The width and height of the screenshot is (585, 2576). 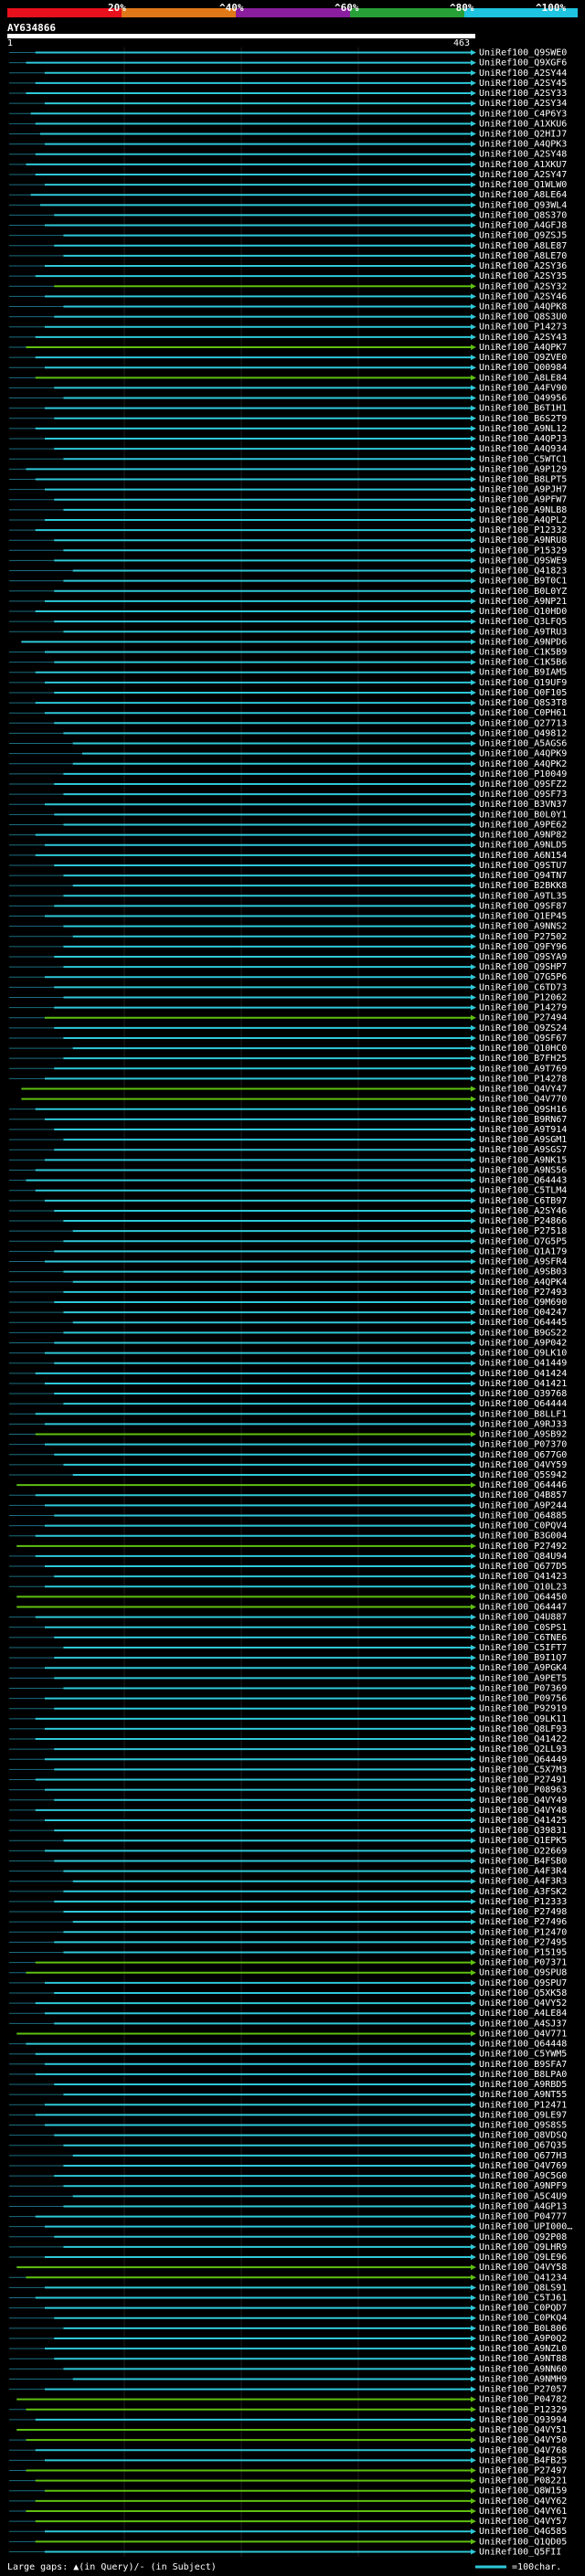 What do you see at coordinates (523, 937) in the screenshot?
I see `hit-label: UniRef100_P27502` at bounding box center [523, 937].